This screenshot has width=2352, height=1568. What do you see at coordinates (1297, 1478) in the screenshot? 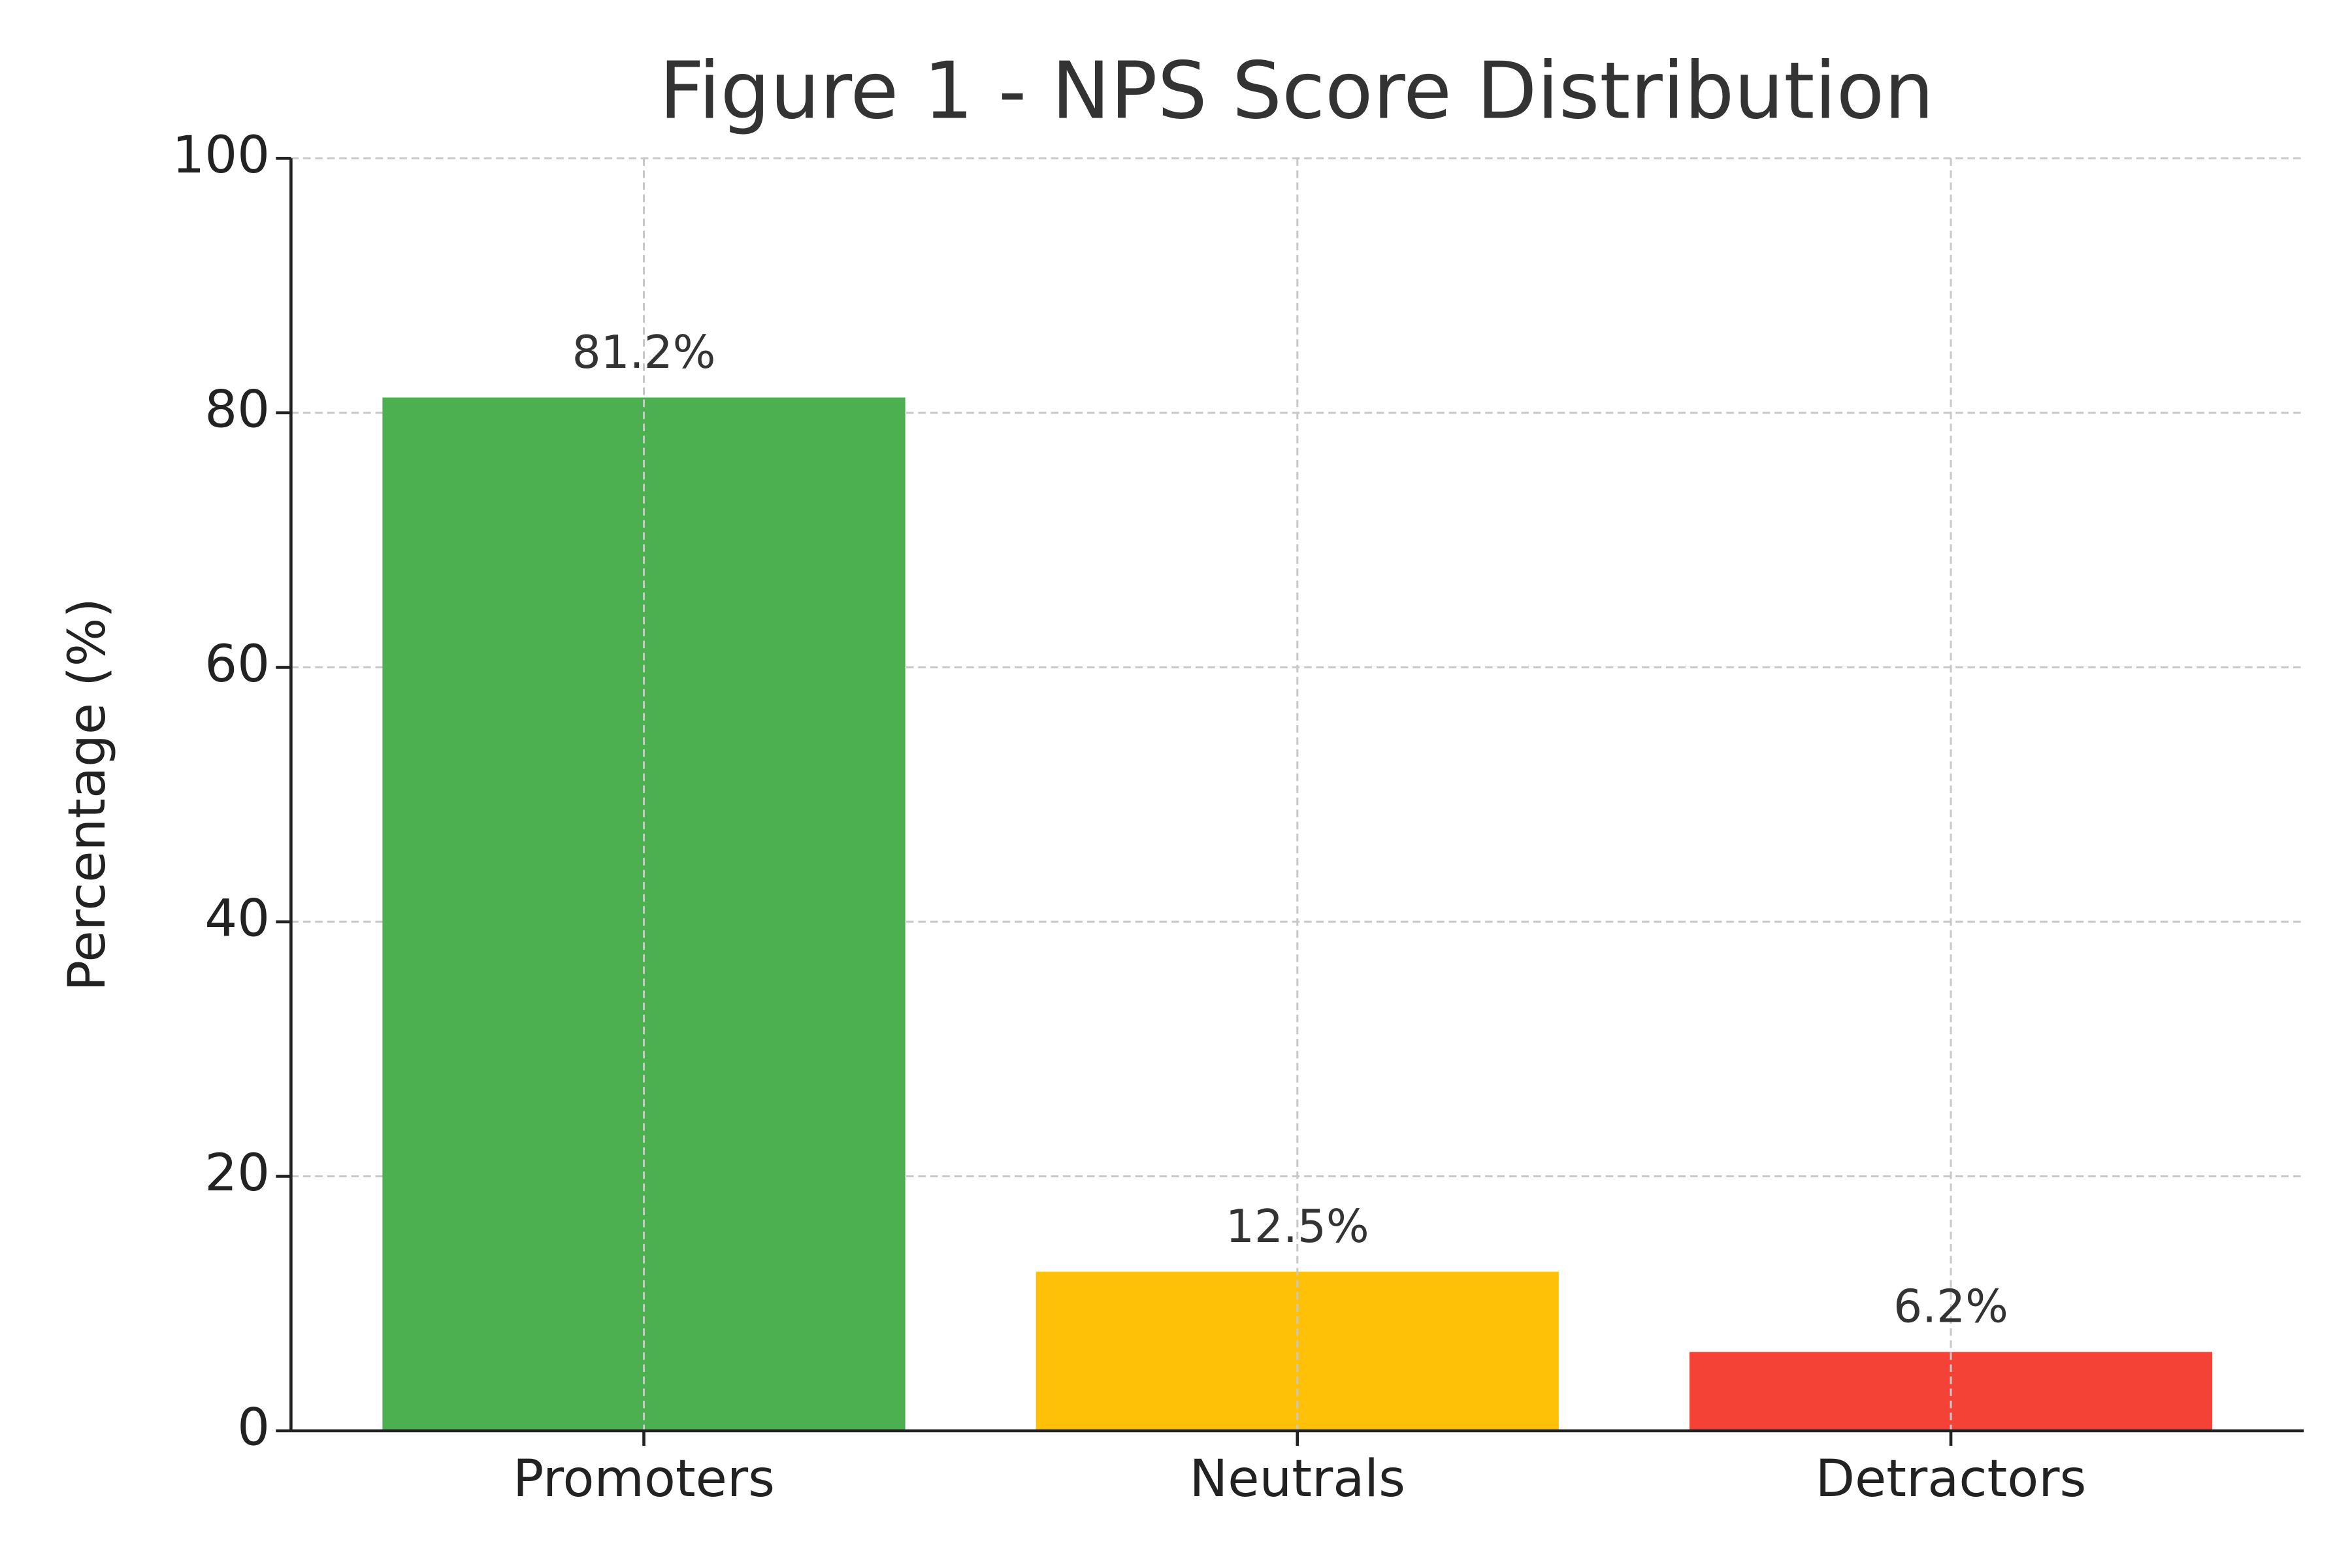
I see `x-tick-label: Neutrals` at bounding box center [1297, 1478].